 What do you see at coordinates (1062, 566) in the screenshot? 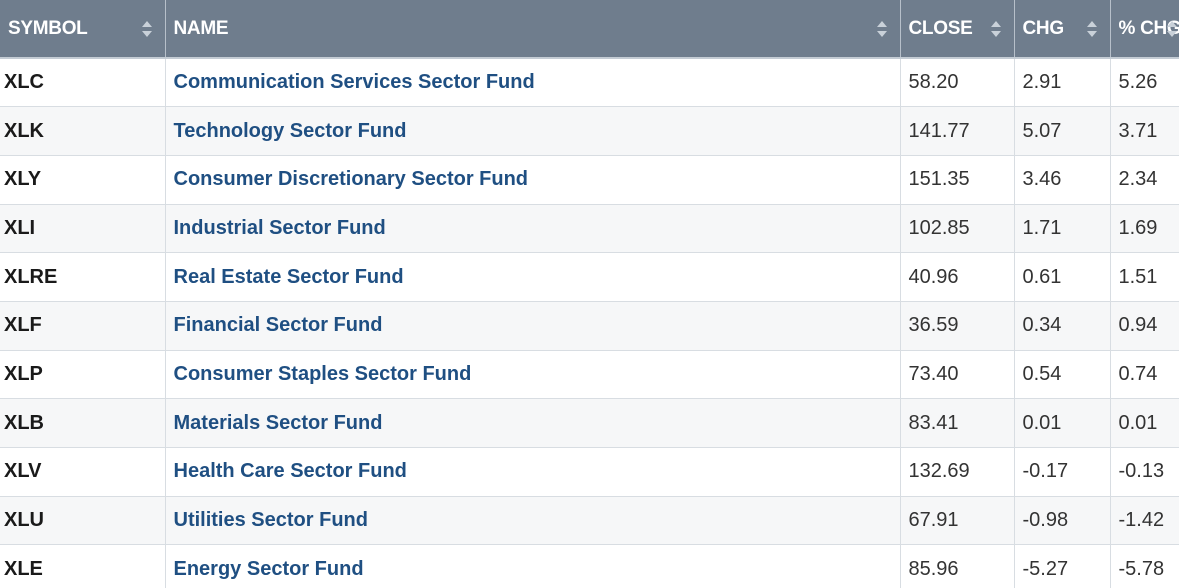
I see `chg-cell: -5.27` at bounding box center [1062, 566].